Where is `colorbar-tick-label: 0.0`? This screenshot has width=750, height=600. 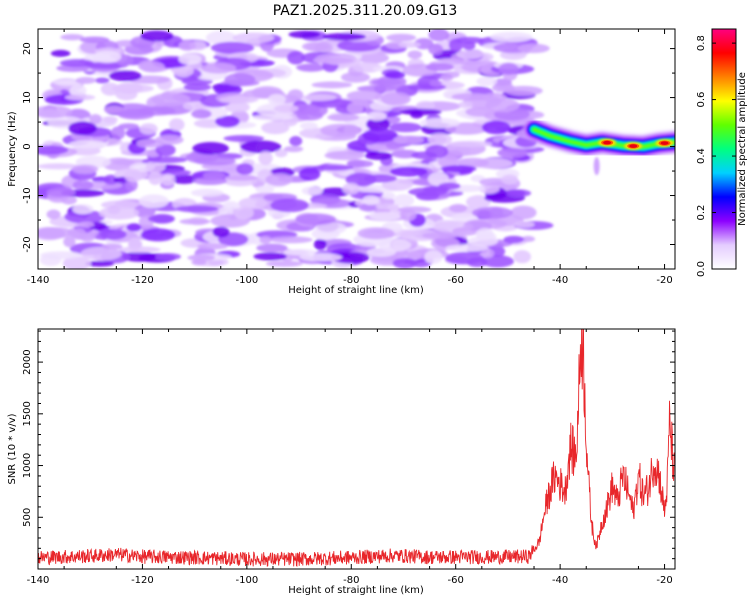
colorbar-tick-label: 0.0 is located at coordinates (701, 269).